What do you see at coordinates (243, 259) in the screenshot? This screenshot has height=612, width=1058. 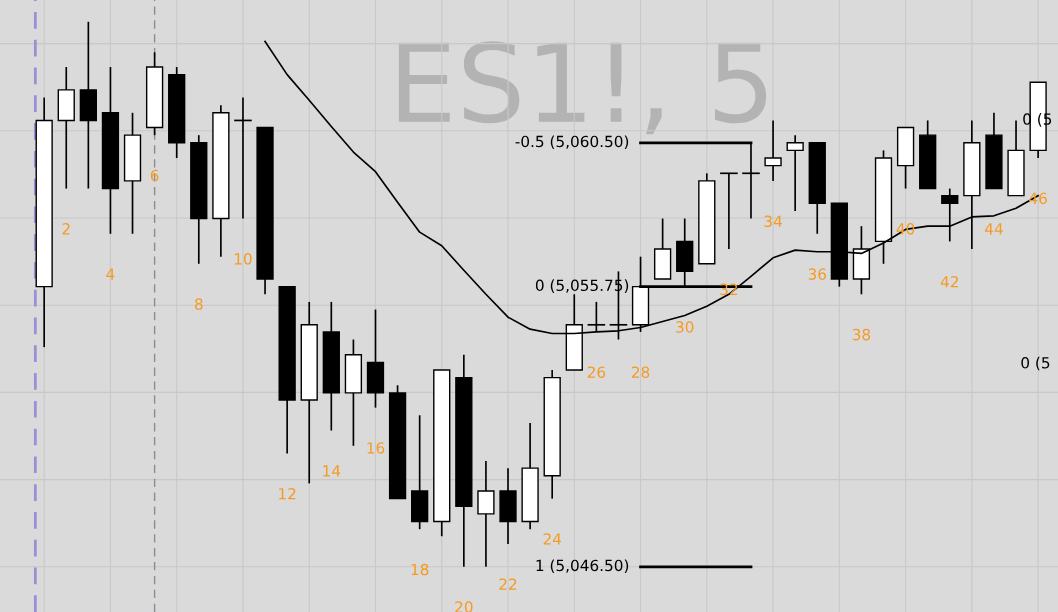 I see `x-tick-label: 10` at bounding box center [243, 259].